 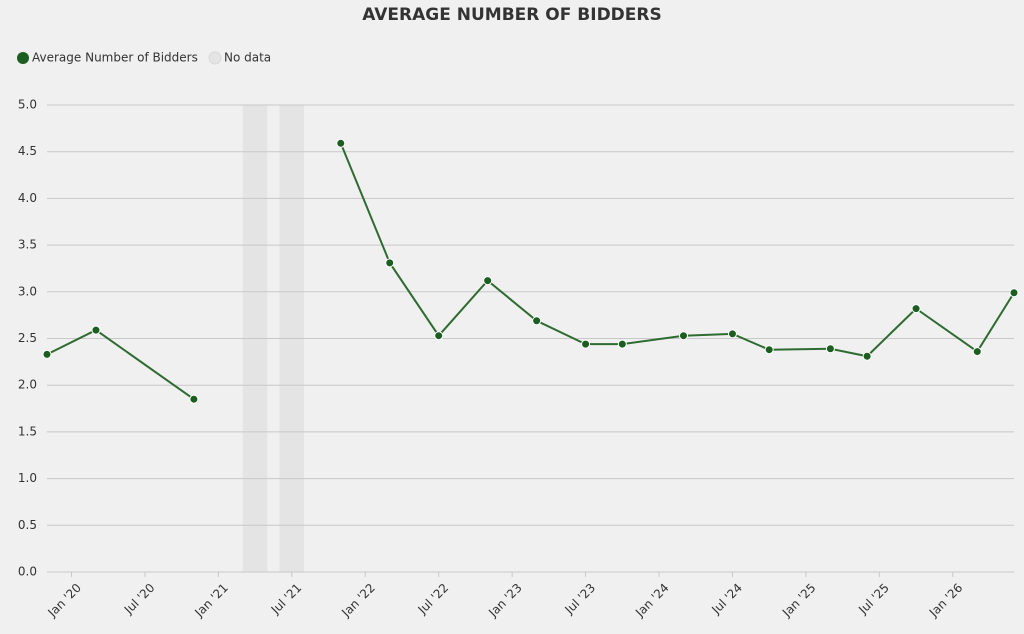 What do you see at coordinates (511, 15) in the screenshot?
I see `chart-title: AVERAGE NUMBER OF BIDDERS` at bounding box center [511, 15].